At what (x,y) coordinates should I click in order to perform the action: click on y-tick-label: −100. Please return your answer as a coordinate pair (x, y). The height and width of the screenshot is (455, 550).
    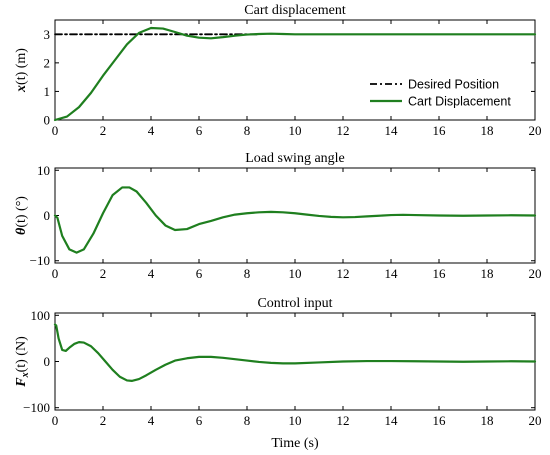
    Looking at the image, I should click on (36, 407).